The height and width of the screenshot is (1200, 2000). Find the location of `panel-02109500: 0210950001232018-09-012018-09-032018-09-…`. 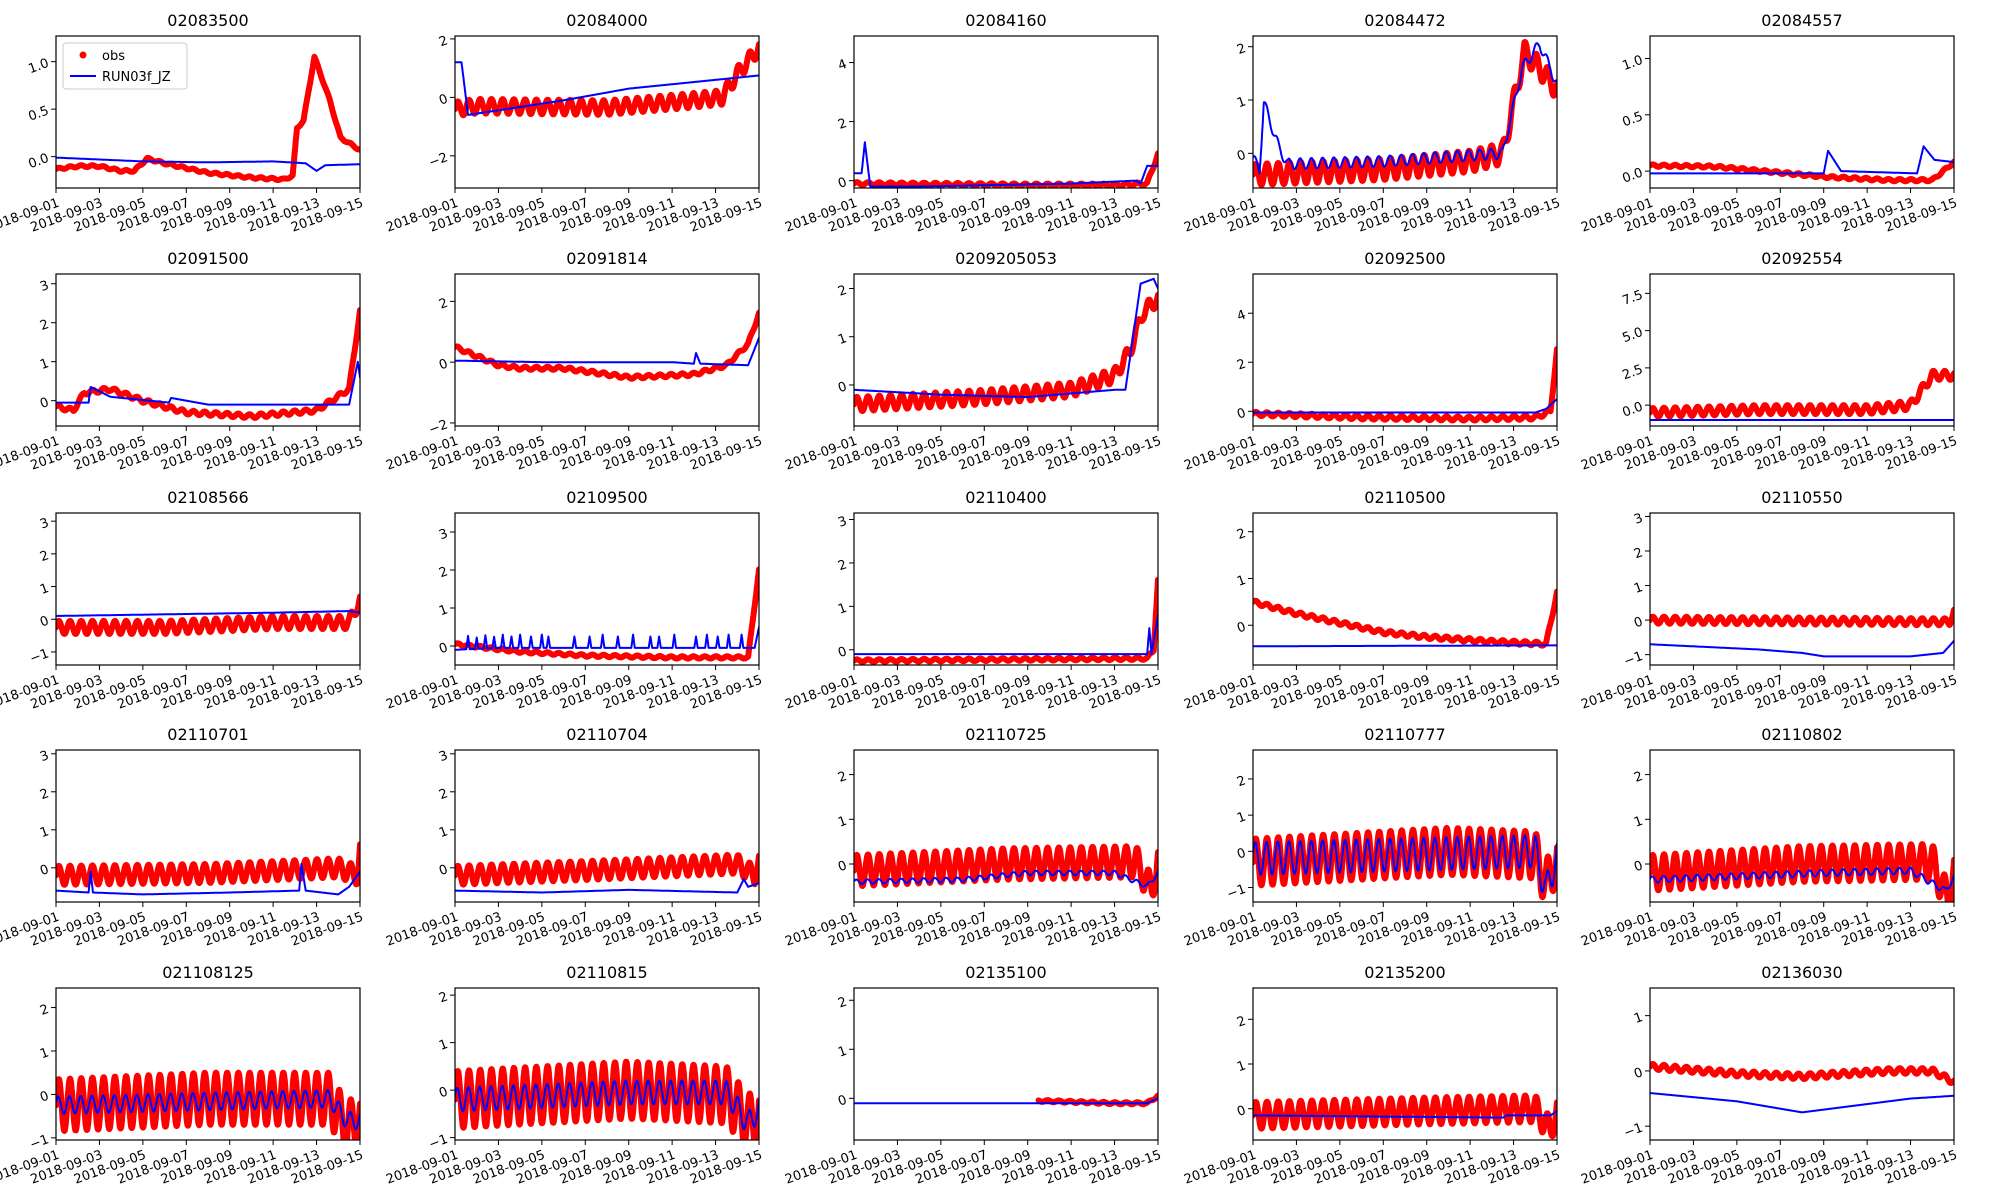

panel-02109500: 0210950001232018-09-012018-09-032018-09-… is located at coordinates (574, 600).